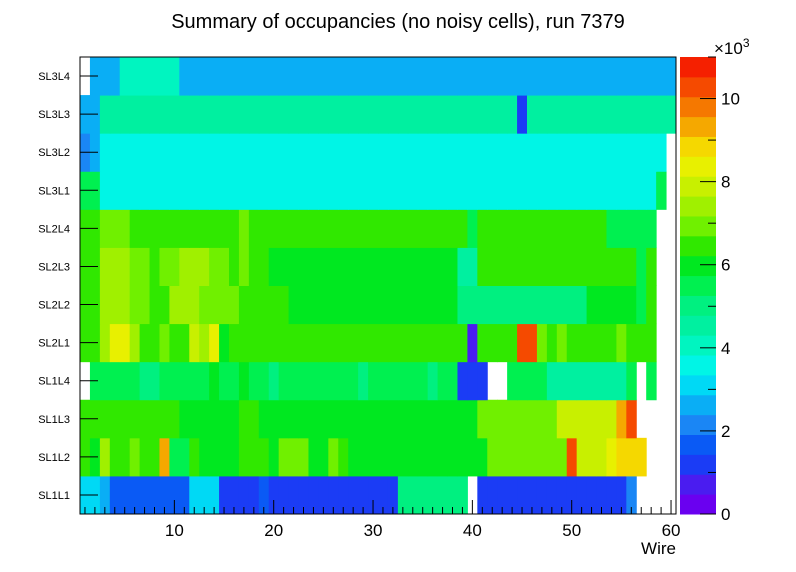  I want to click on z-tick-label: 0, so click(725, 514).